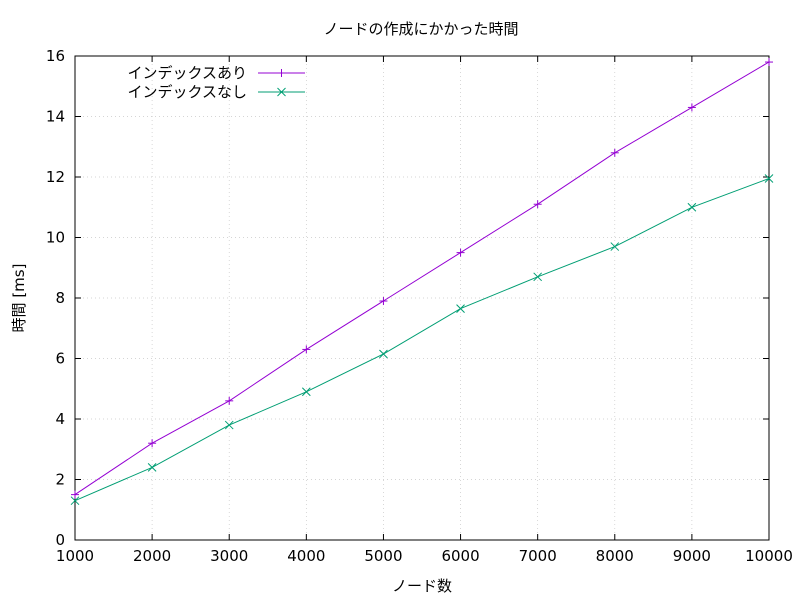 This screenshot has height=600, width=800. What do you see at coordinates (60, 540) in the screenshot?
I see `y-tick-label: 0` at bounding box center [60, 540].